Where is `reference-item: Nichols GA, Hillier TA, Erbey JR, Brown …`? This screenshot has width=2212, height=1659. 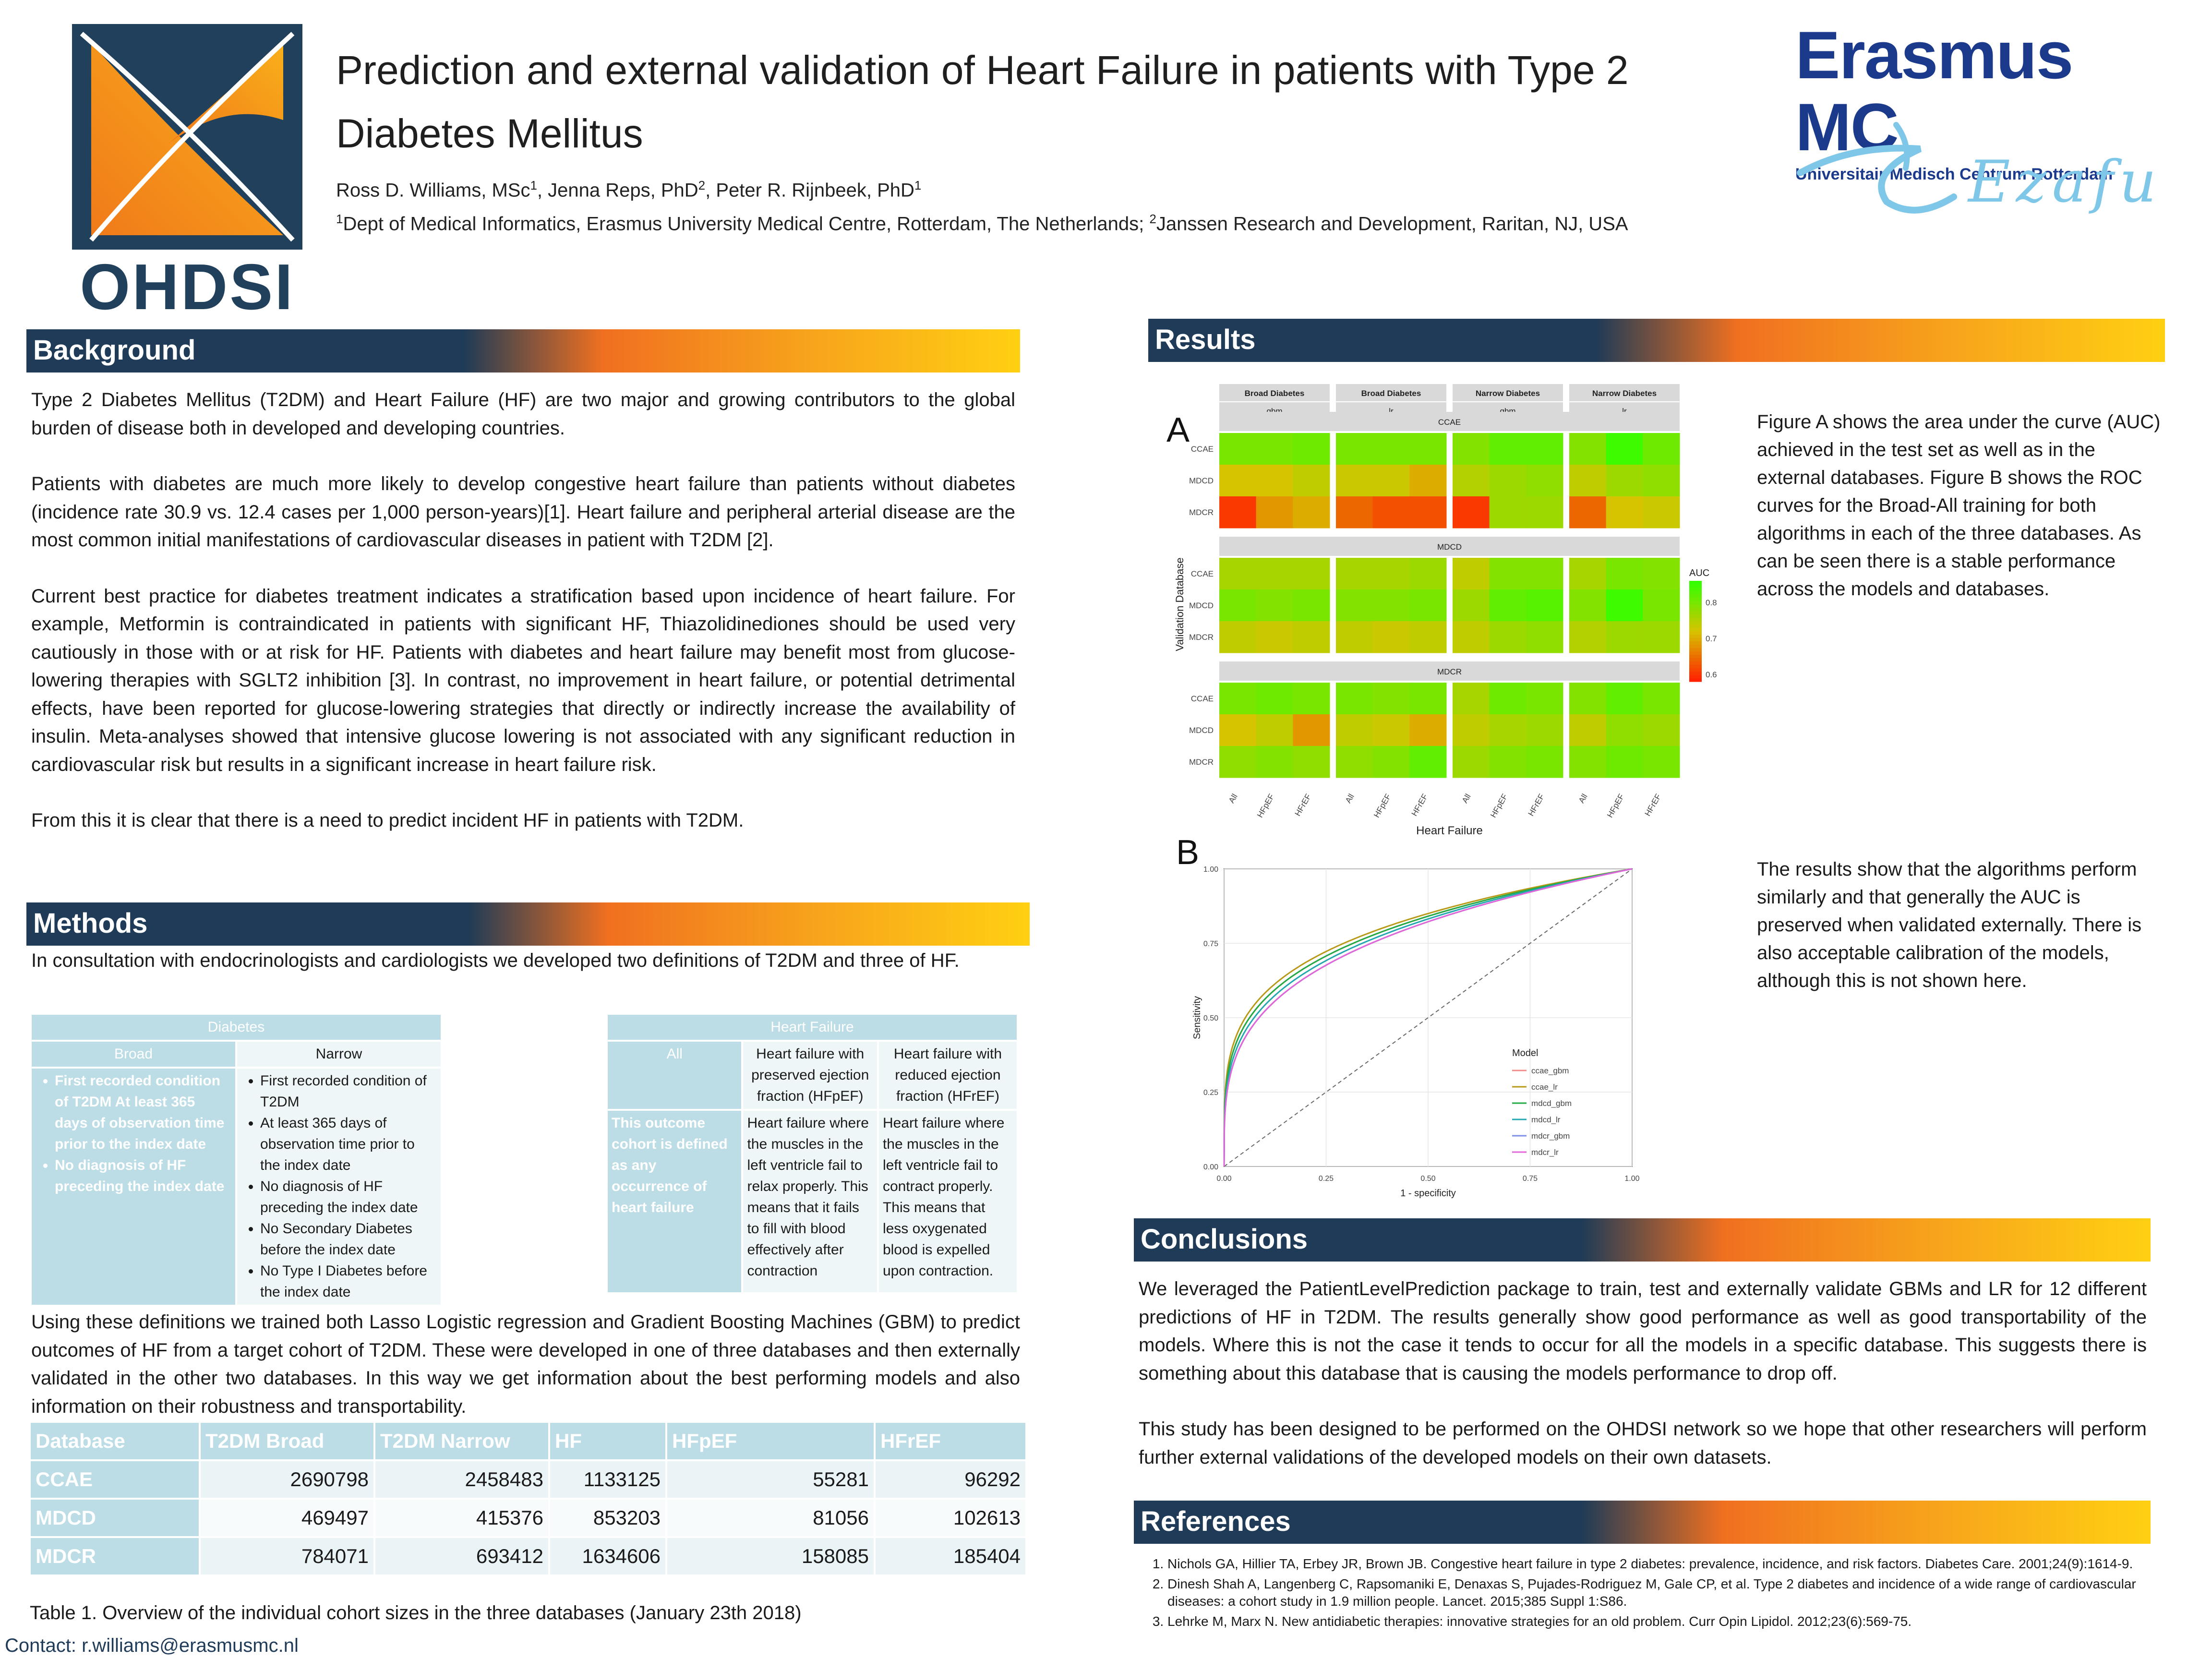 reference-item: Nichols GA, Hillier TA, Erbey JR, Brown … is located at coordinates (1661, 1564).